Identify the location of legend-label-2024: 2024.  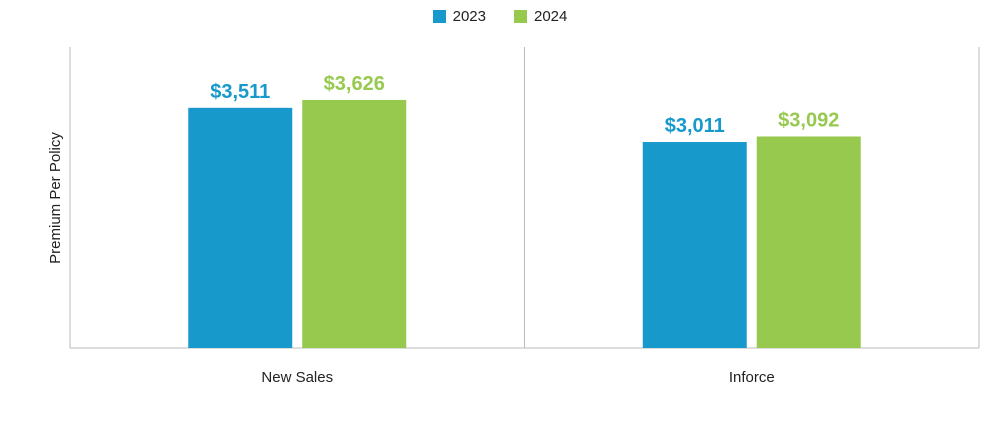
(551, 16).